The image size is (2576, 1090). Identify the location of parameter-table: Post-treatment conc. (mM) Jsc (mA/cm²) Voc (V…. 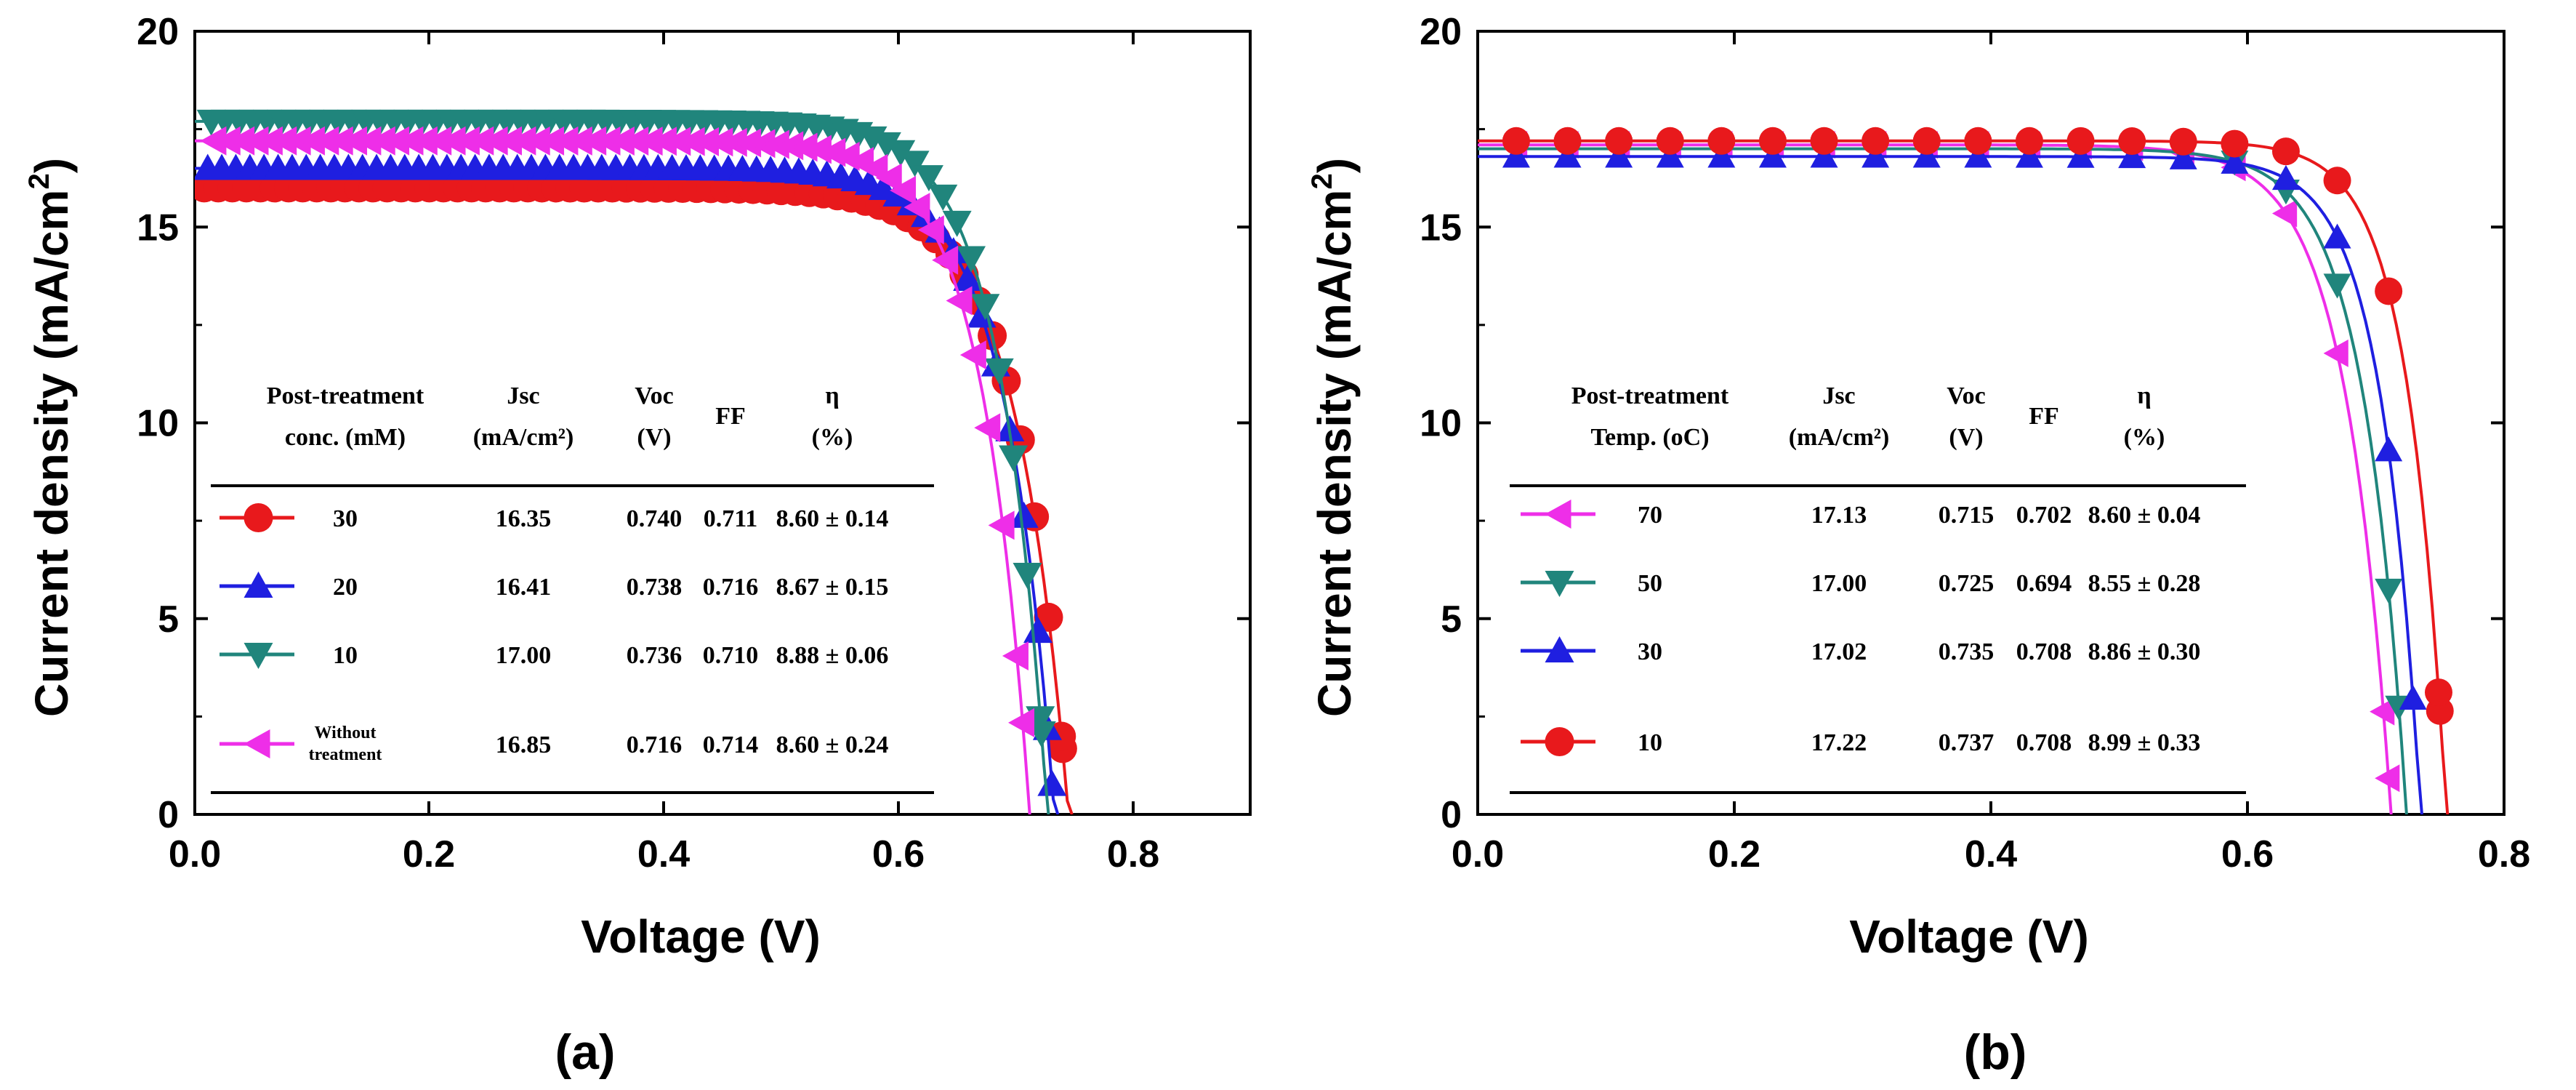
(572, 588).